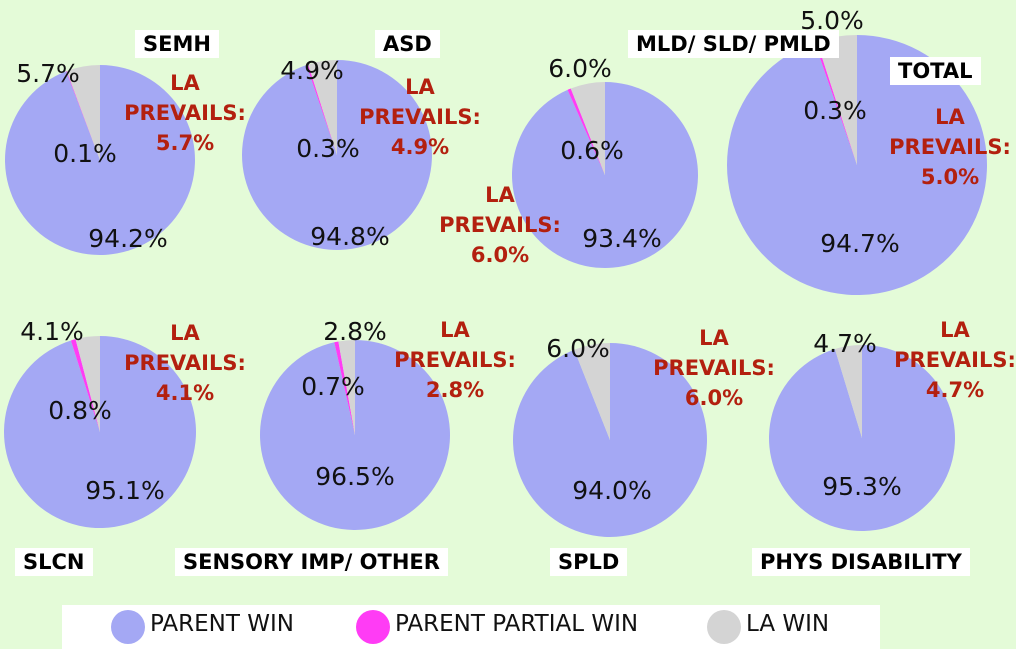  What do you see at coordinates (611, 490) in the screenshot?
I see `value-label: 94.0%` at bounding box center [611, 490].